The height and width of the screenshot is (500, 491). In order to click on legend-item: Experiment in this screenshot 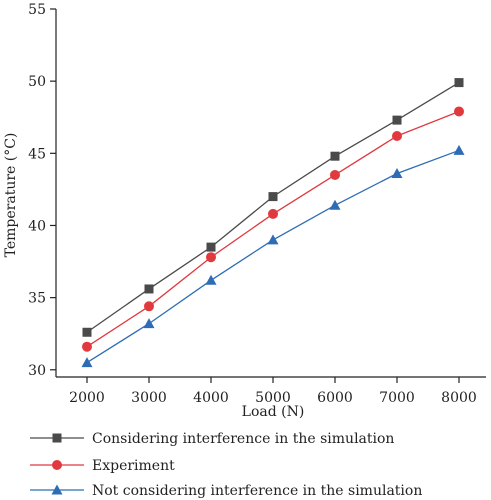, I will do `click(102, 466)`.